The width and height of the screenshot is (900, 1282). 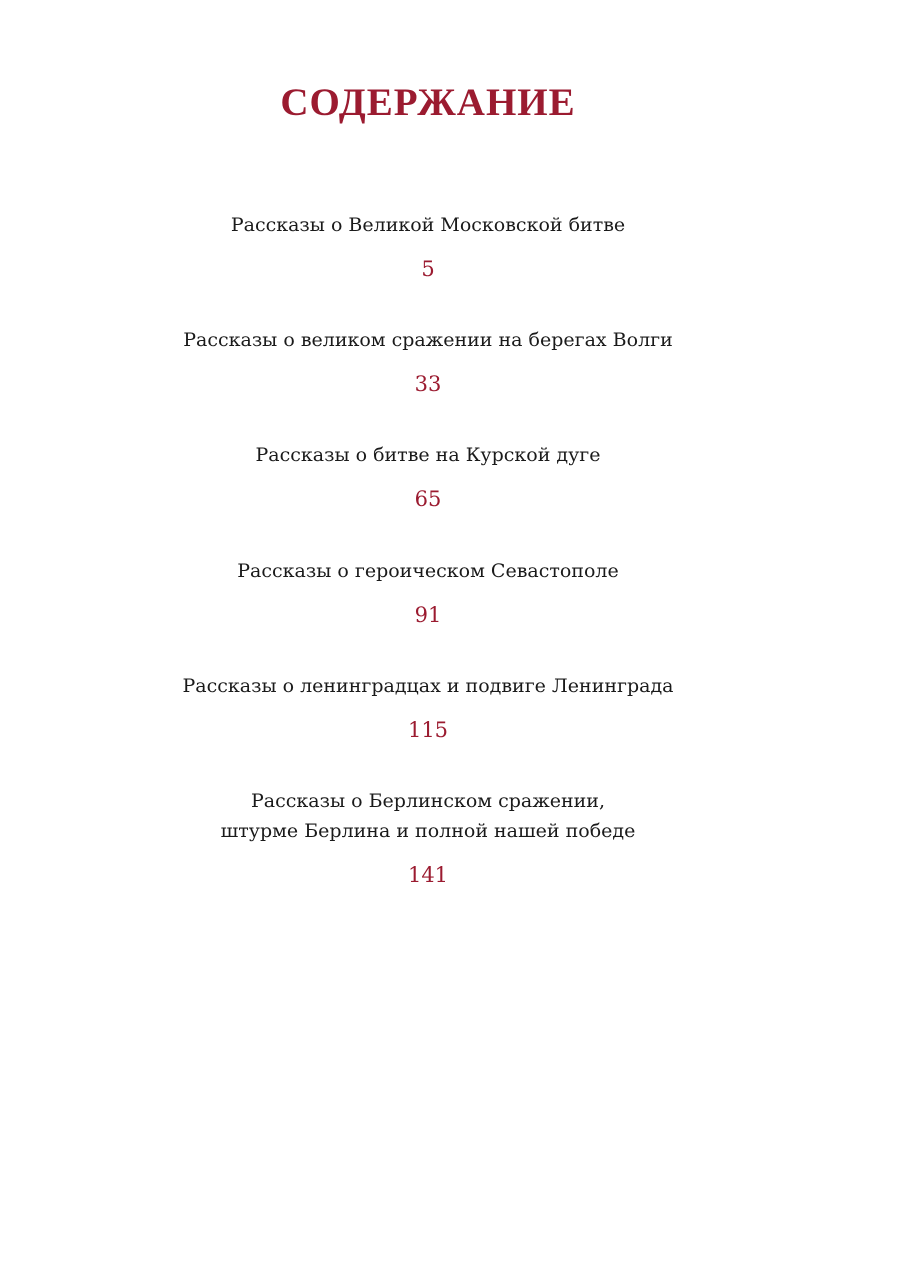 I want to click on toc-entry-page: 141, so click(x=428, y=875).